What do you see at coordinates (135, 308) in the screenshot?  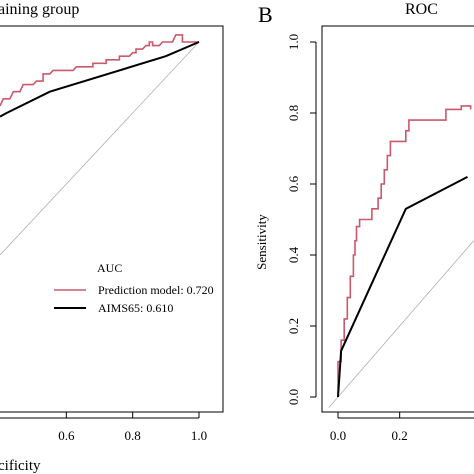 I see `legend-entry-1-label: AIMS65: 0.610` at bounding box center [135, 308].